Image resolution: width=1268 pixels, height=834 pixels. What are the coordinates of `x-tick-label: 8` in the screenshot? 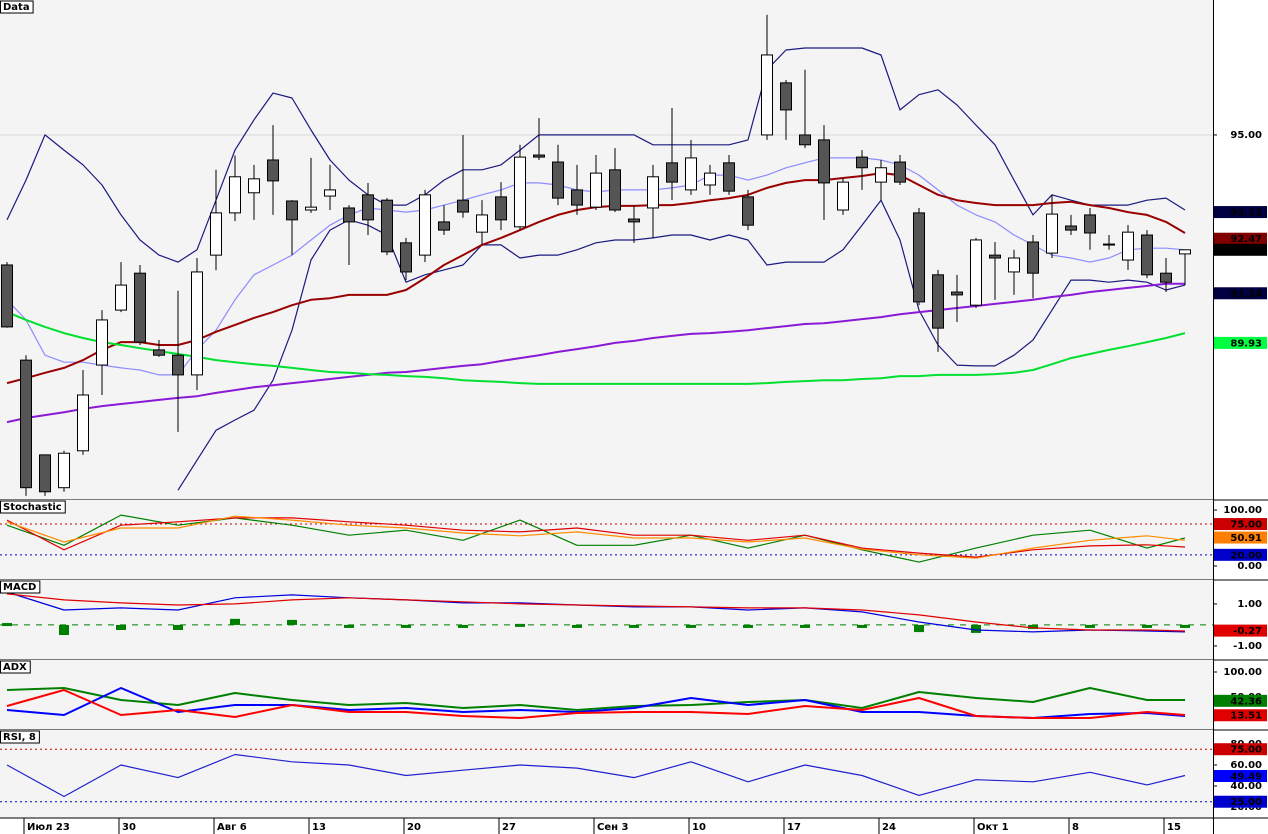 It's located at (1075, 827).